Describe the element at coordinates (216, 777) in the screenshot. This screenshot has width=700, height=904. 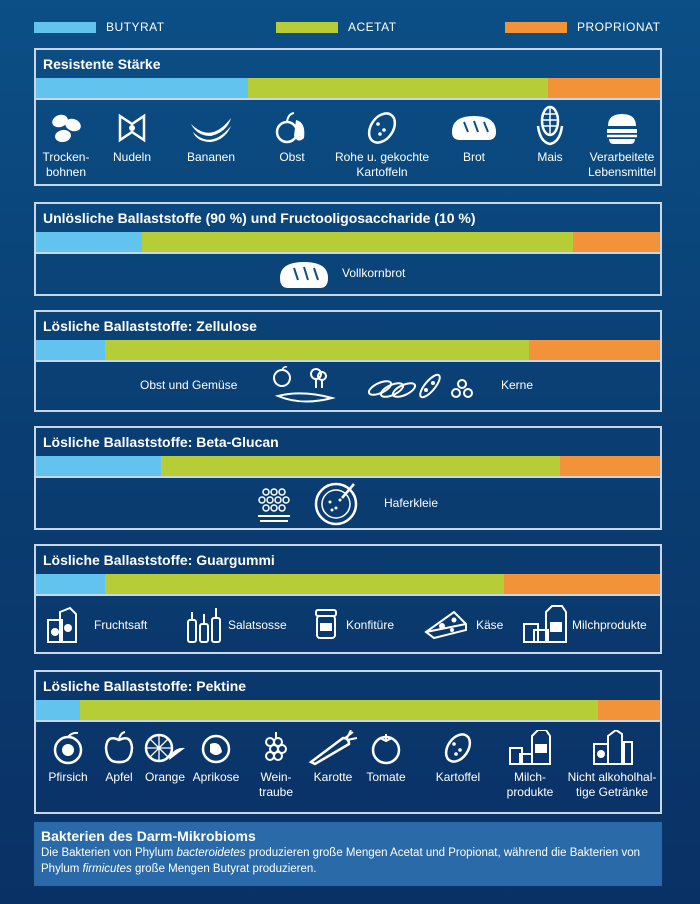
I see `food-label: Aprikose` at that location.